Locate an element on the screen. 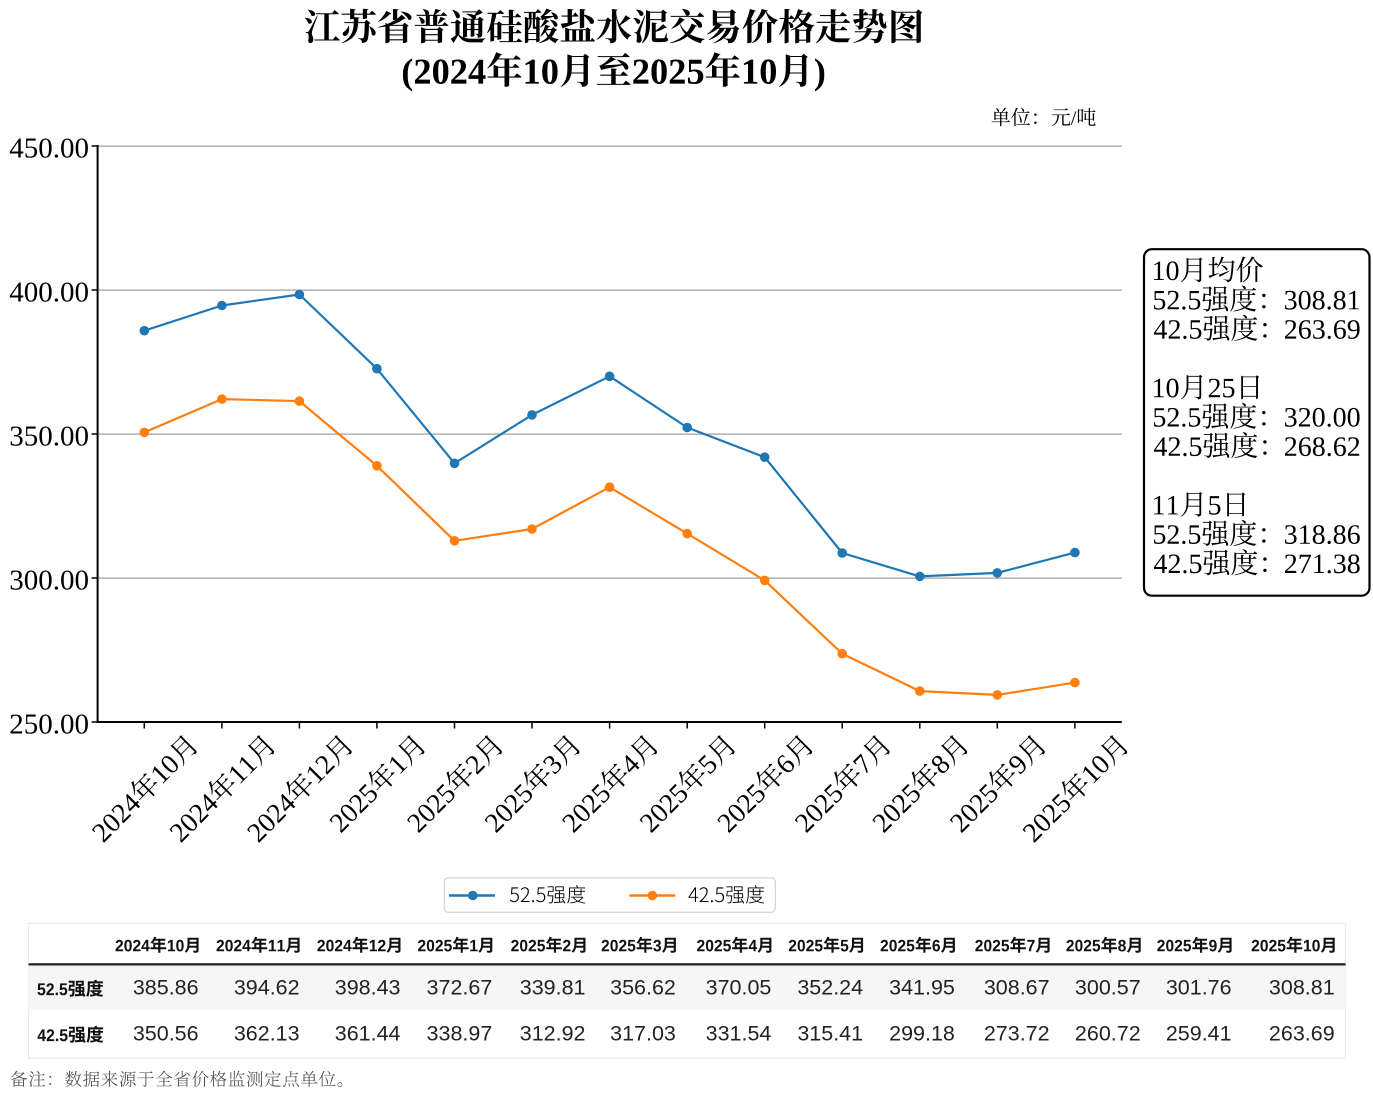 Image resolution: width=1373 pixels, height=1109 pixels. svg-text: 370.05 is located at coordinates (739, 988).